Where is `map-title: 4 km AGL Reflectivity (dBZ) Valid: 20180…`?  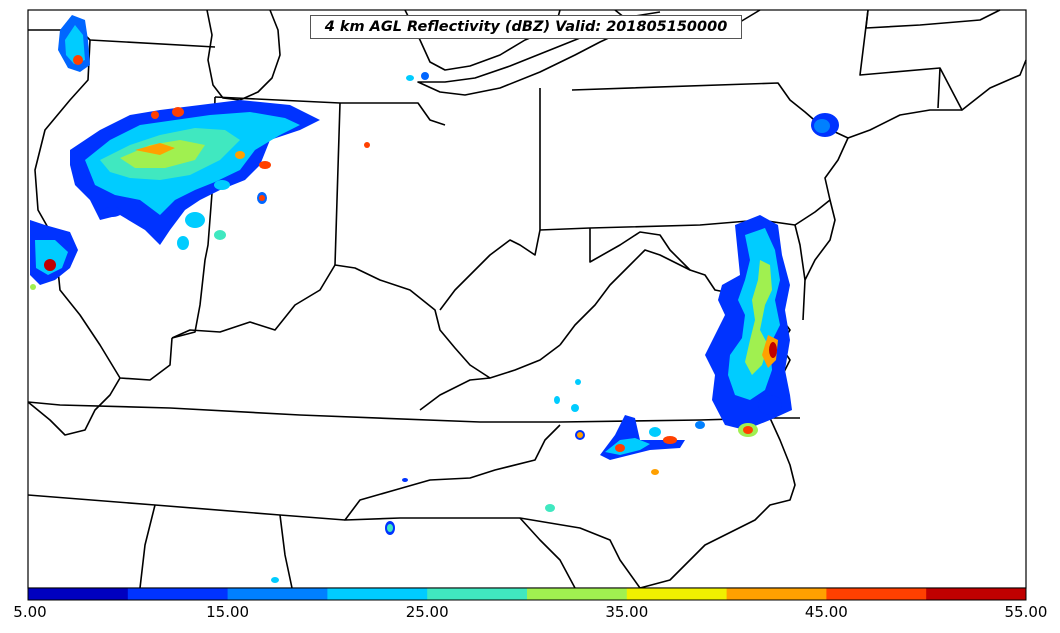
map-title: 4 km AGL Reflectivity (dBZ) Valid: 20180… is located at coordinates (526, 27).